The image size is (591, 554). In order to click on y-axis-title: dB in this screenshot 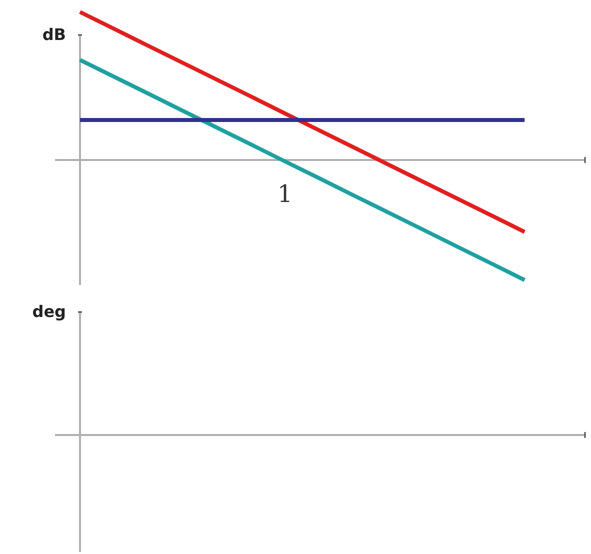, I will do `click(54, 34)`.